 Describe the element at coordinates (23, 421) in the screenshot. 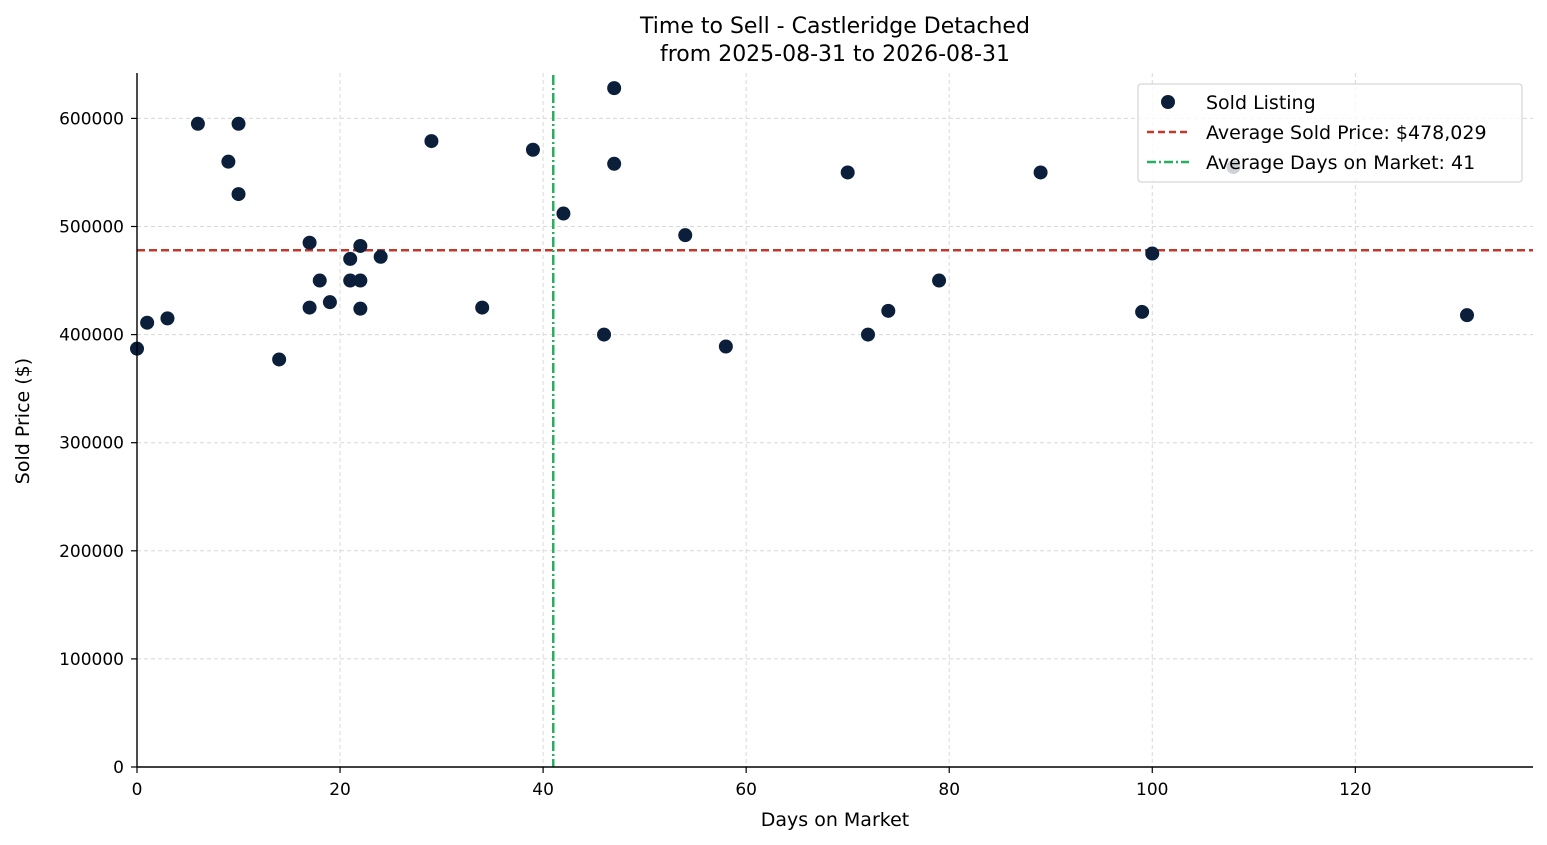

I see `y-axis-label: Sold Price ($)` at that location.